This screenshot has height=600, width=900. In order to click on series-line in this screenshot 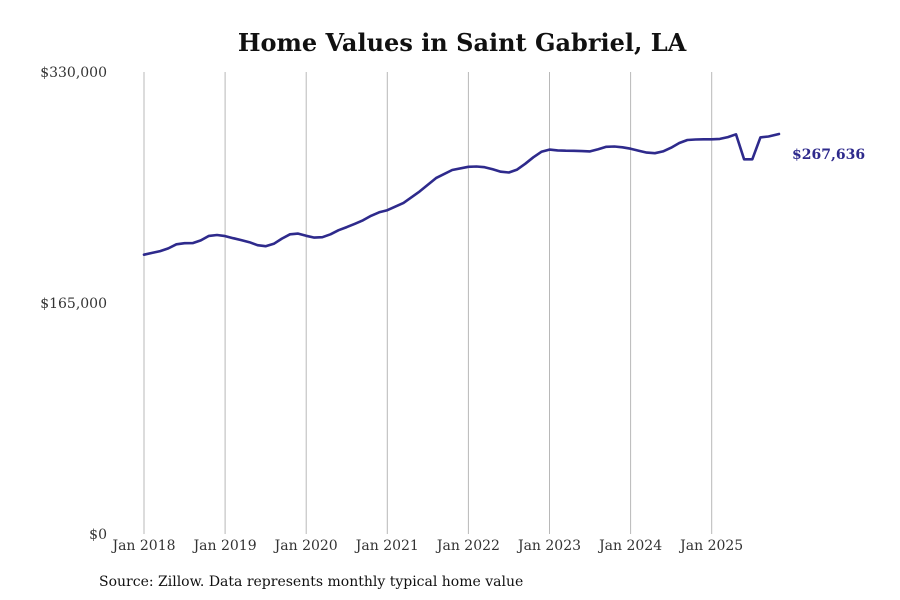, I will do `click(461, 194)`.